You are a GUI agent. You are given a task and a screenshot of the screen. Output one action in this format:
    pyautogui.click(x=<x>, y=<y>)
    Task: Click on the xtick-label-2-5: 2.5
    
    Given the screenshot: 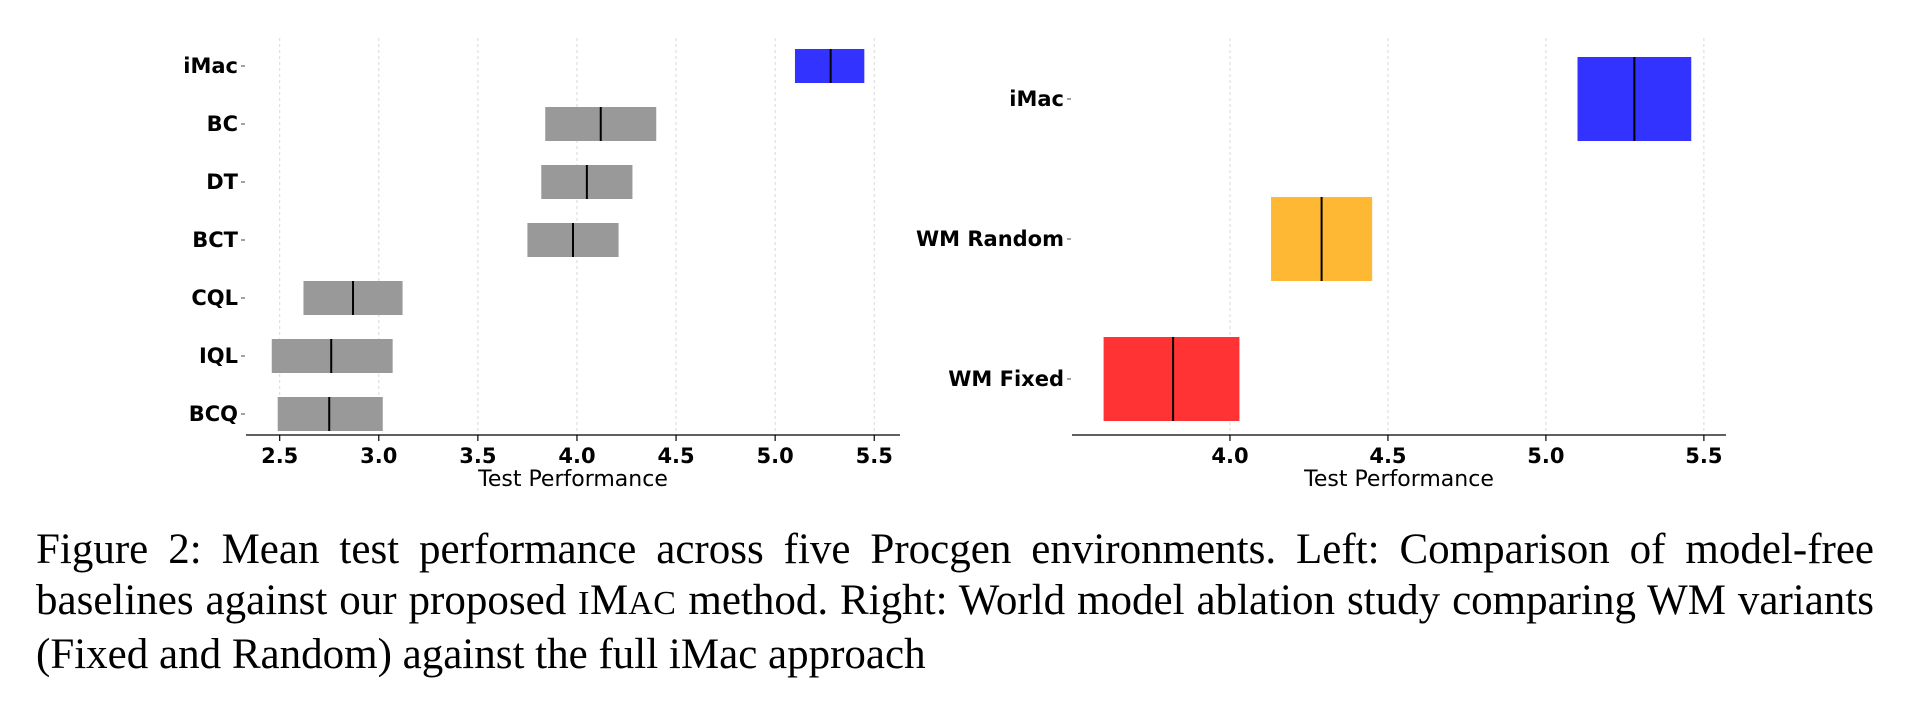 What is the action you would take?
    pyautogui.click(x=279, y=456)
    